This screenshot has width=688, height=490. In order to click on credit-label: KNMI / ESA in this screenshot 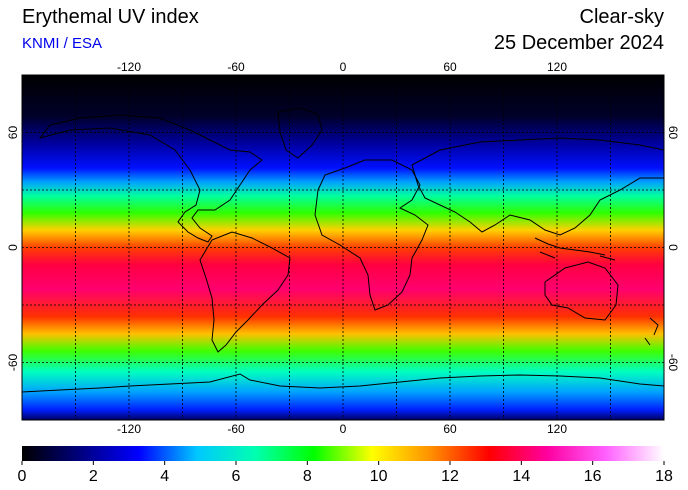, I will do `click(62, 43)`.